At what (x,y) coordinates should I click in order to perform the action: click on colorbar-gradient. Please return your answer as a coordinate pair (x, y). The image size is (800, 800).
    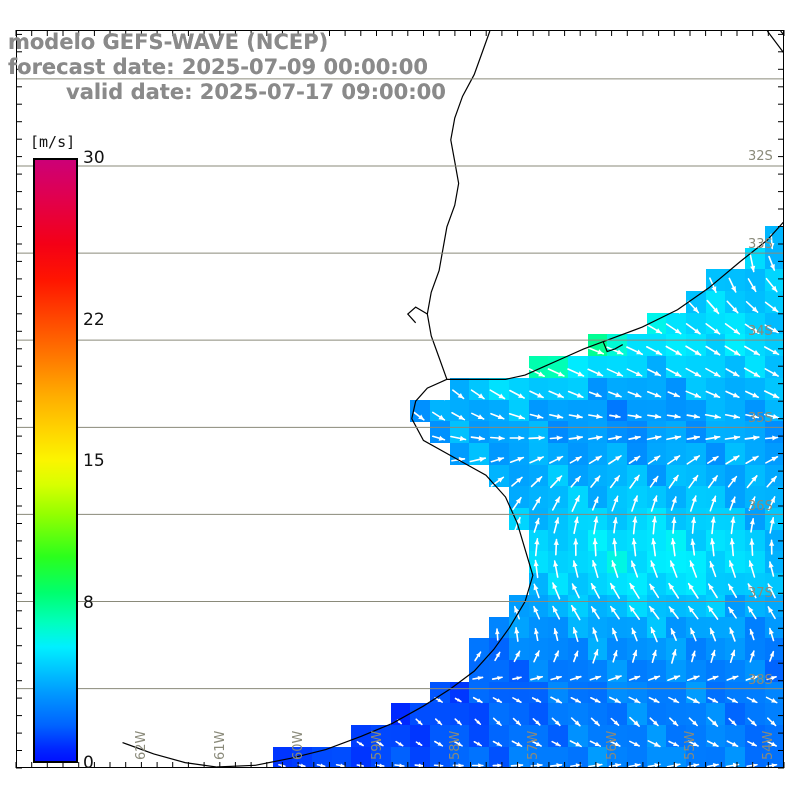
    Looking at the image, I should click on (55, 460).